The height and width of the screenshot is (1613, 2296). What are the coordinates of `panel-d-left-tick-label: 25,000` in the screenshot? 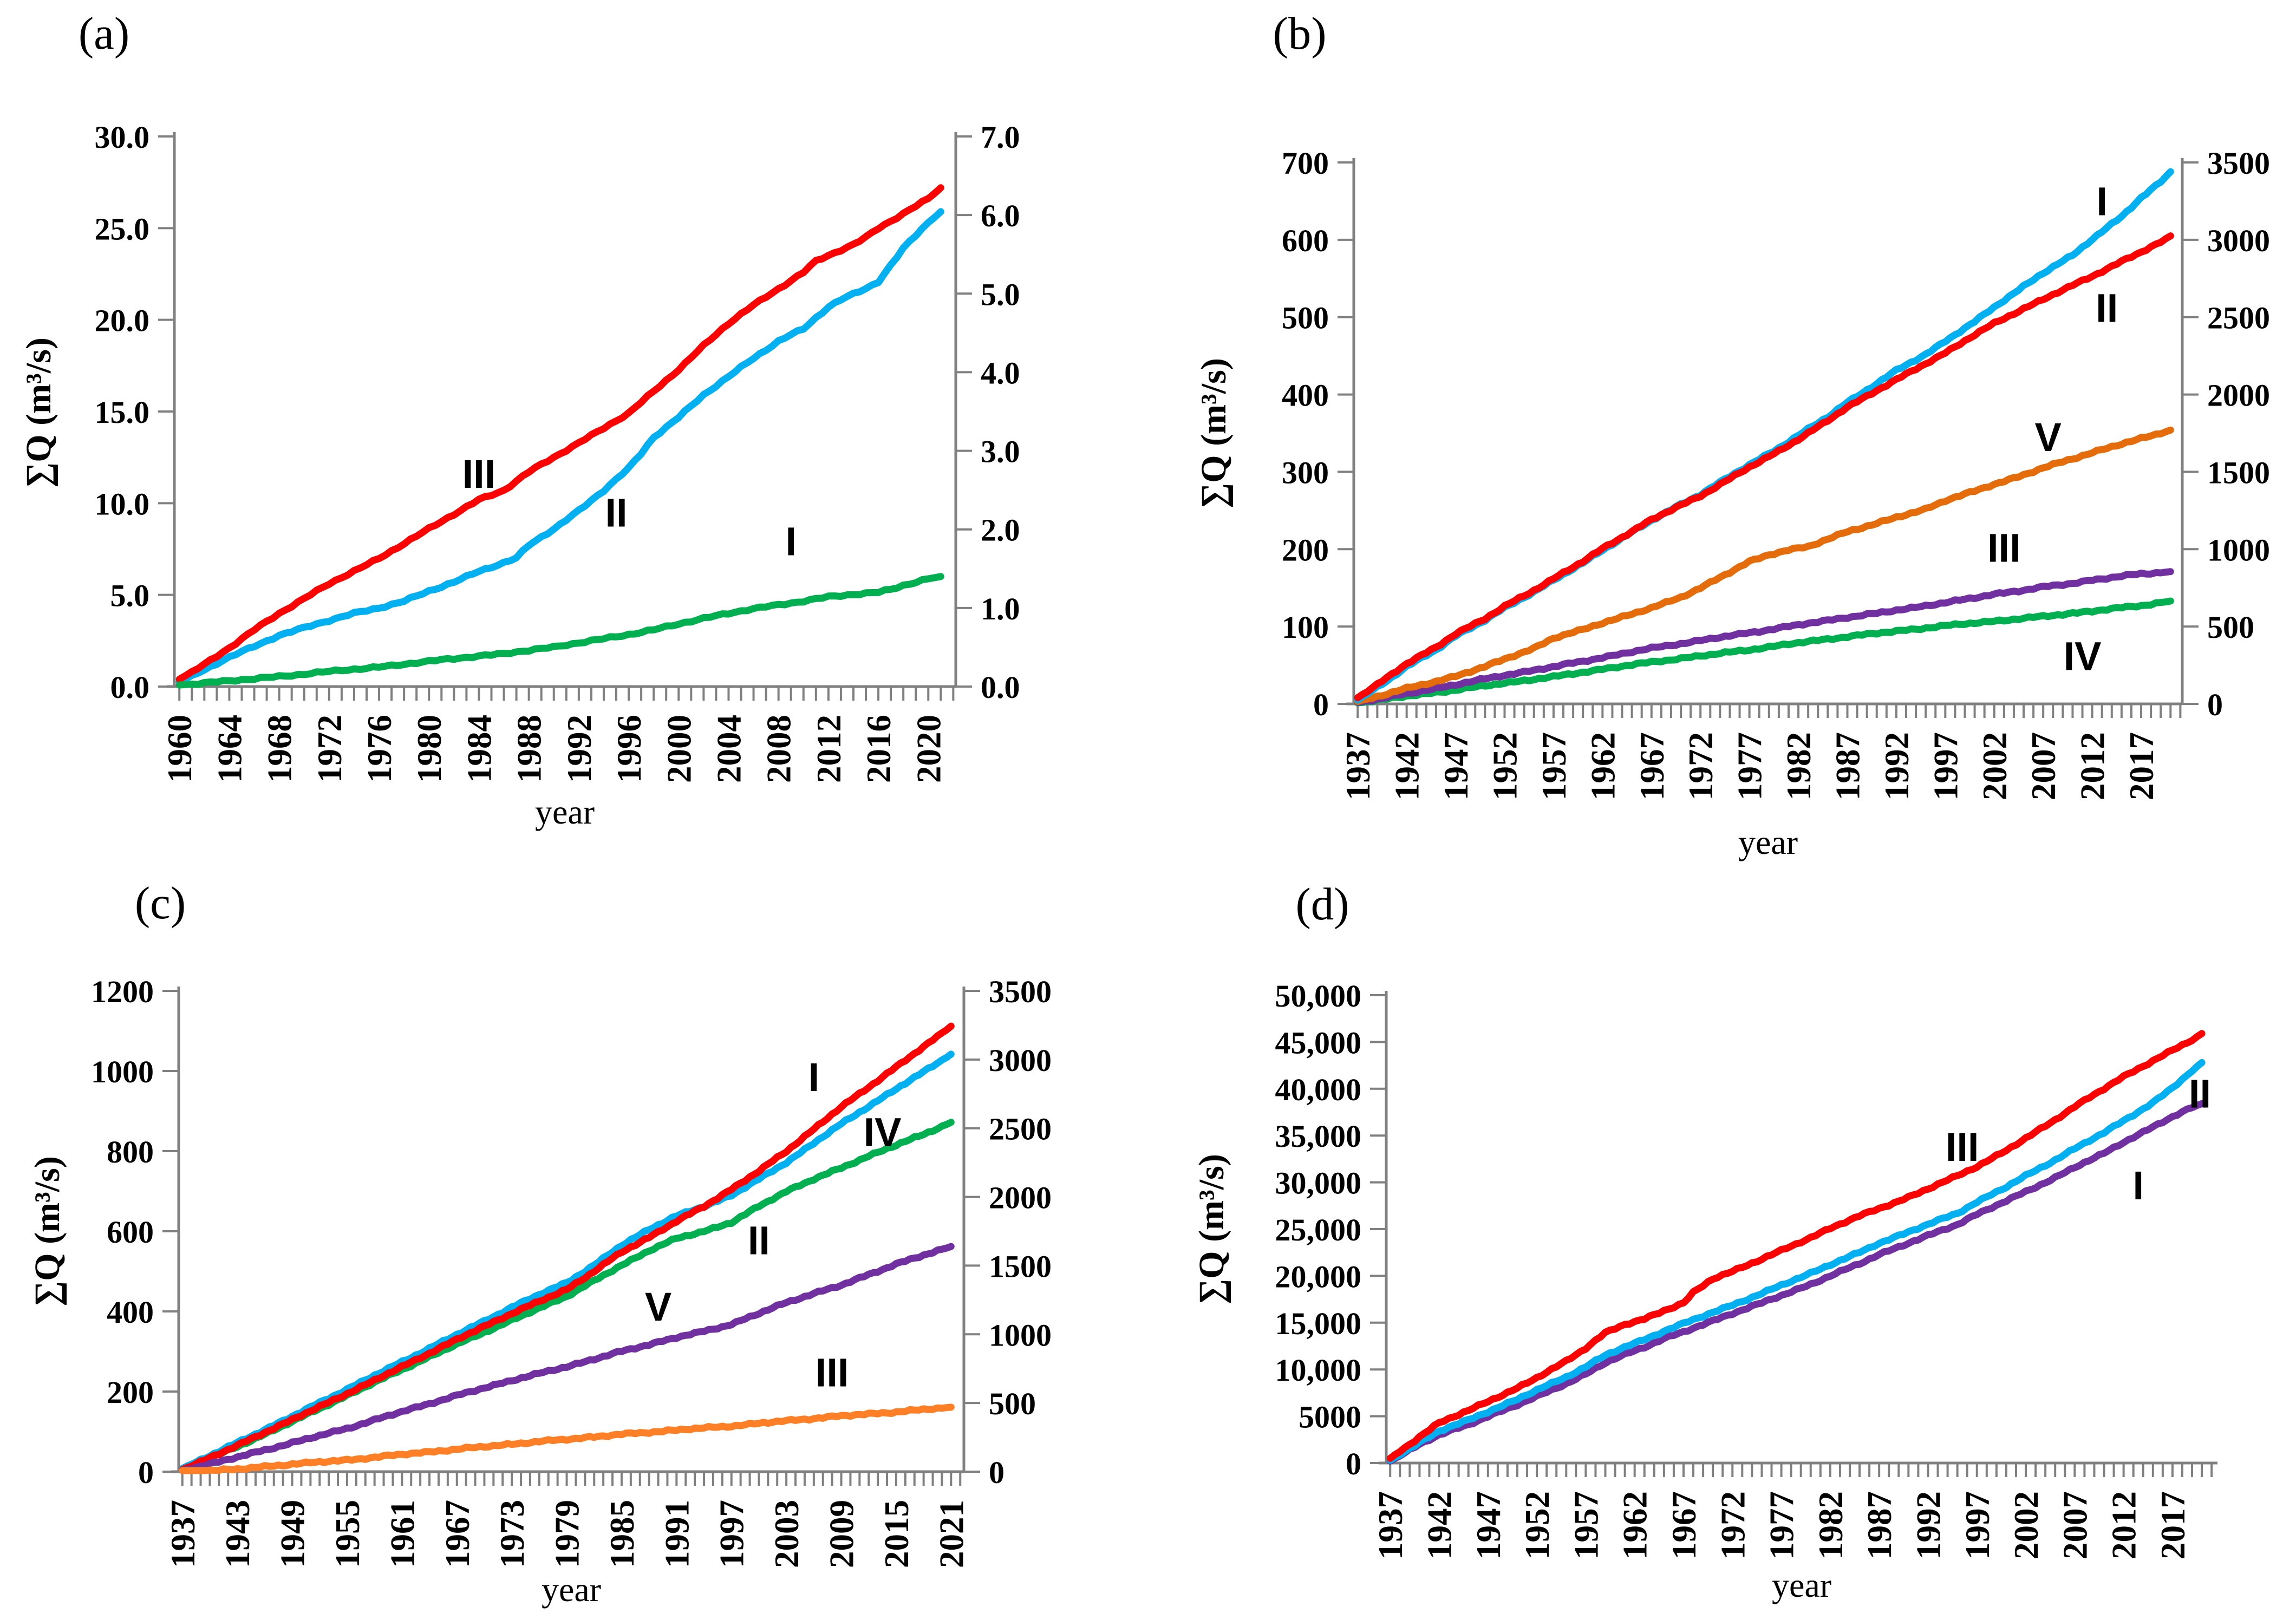 It's located at (1318, 1230).